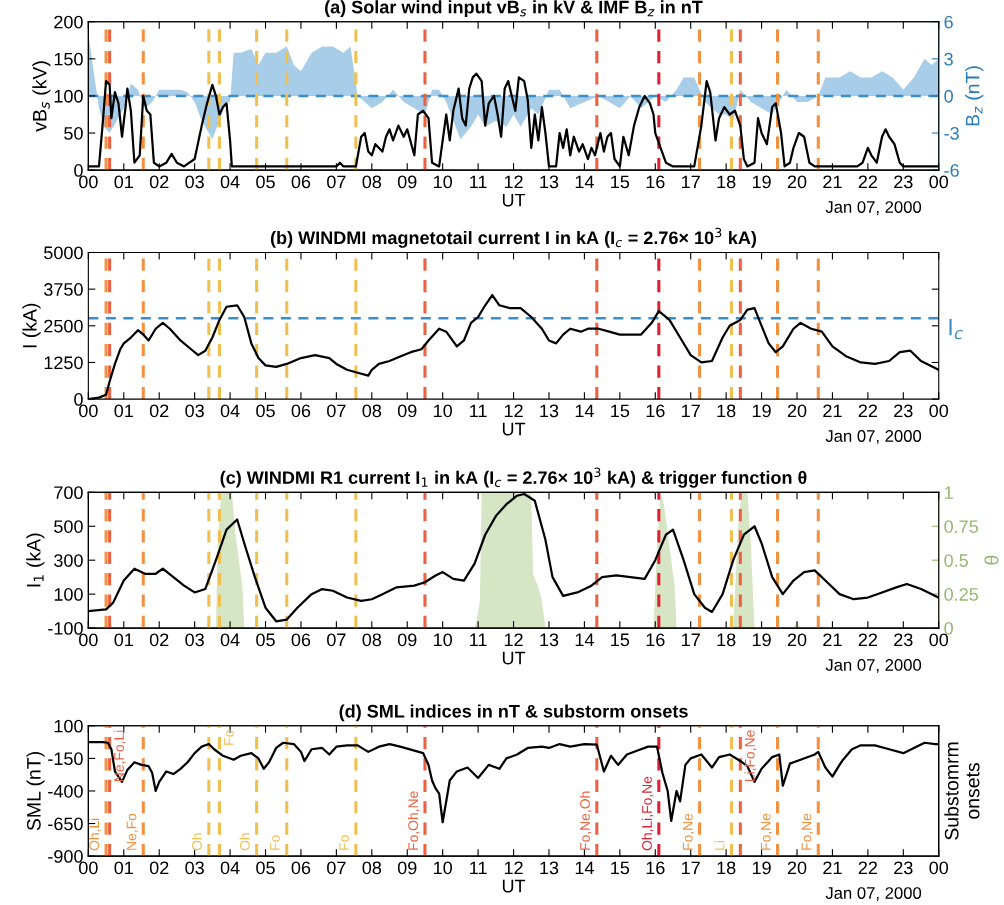  What do you see at coordinates (63, 289) in the screenshot?
I see `y-tick-label: 3750` at bounding box center [63, 289].